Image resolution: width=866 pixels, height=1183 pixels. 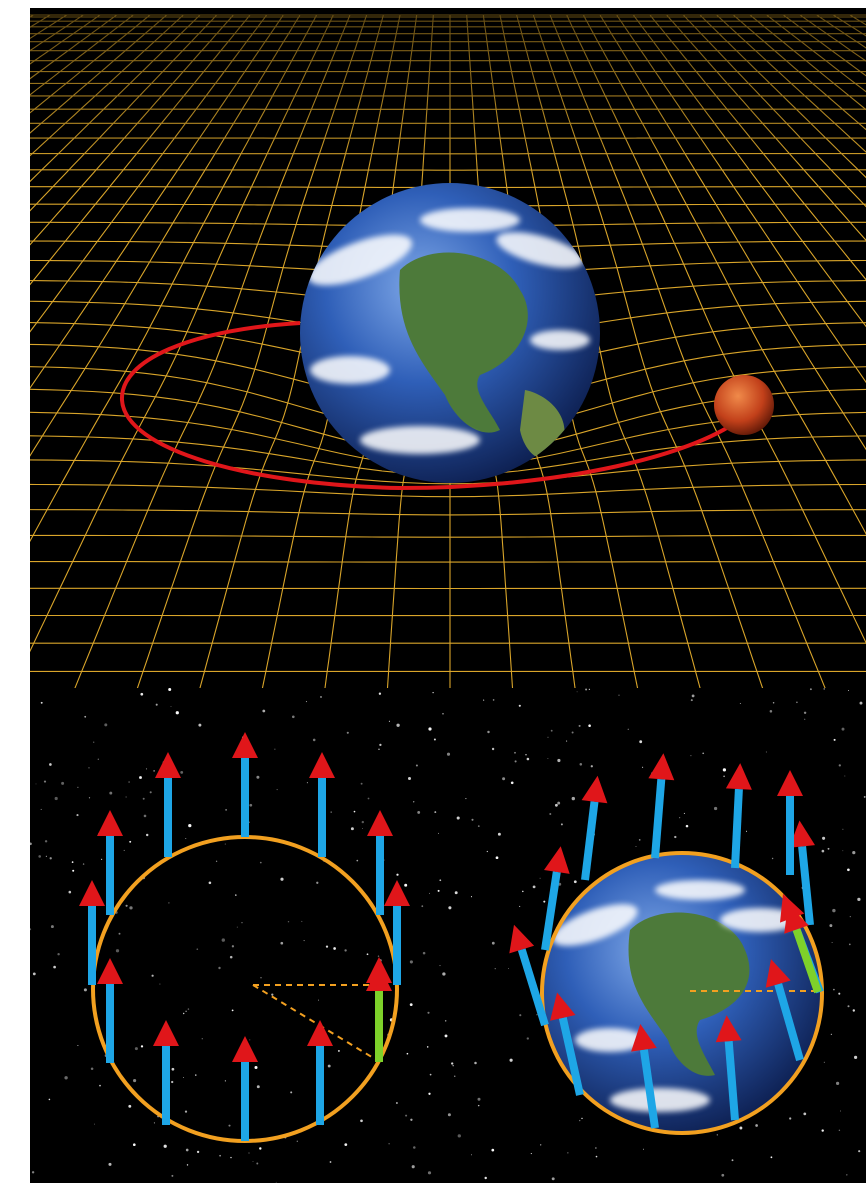 What do you see at coordinates (450, 333) in the screenshot?
I see `earth-icon` at bounding box center [450, 333].